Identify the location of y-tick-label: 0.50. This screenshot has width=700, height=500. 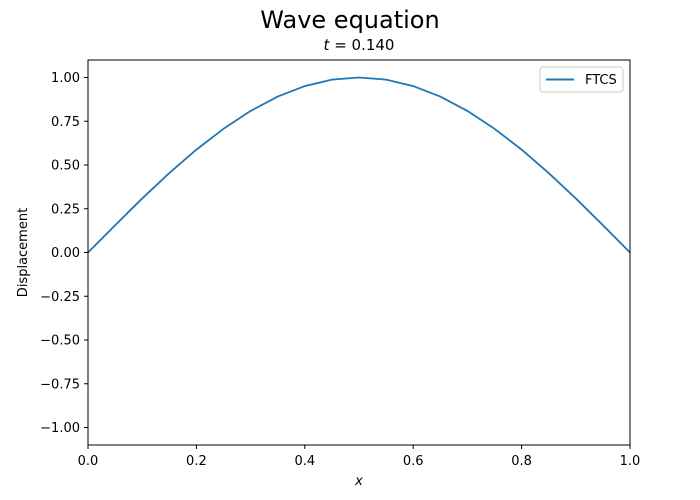
(65, 166).